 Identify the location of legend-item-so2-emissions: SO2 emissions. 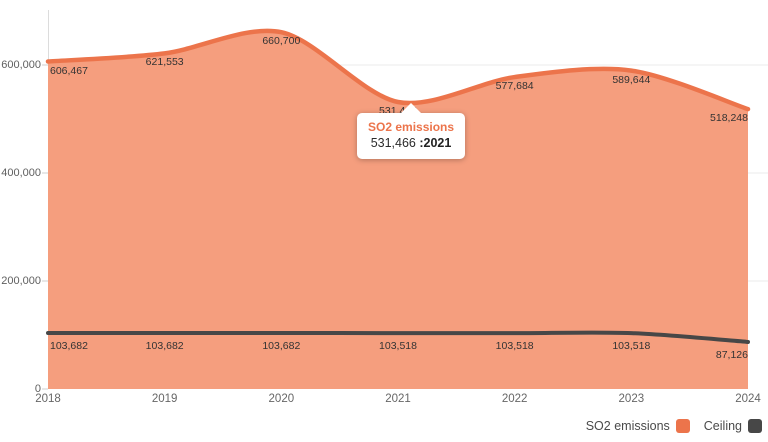
(638, 426).